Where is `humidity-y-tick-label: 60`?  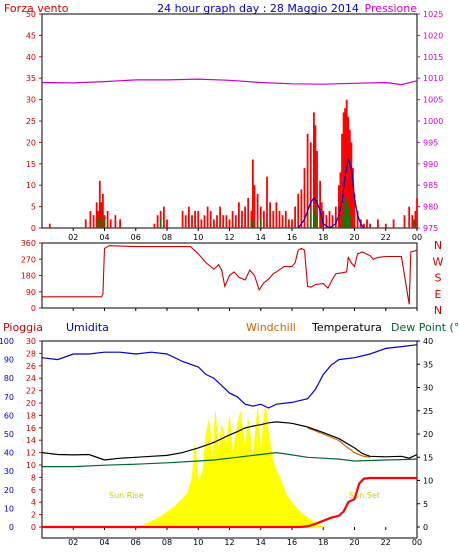 humidity-y-tick-label: 60 is located at coordinates (9, 415).